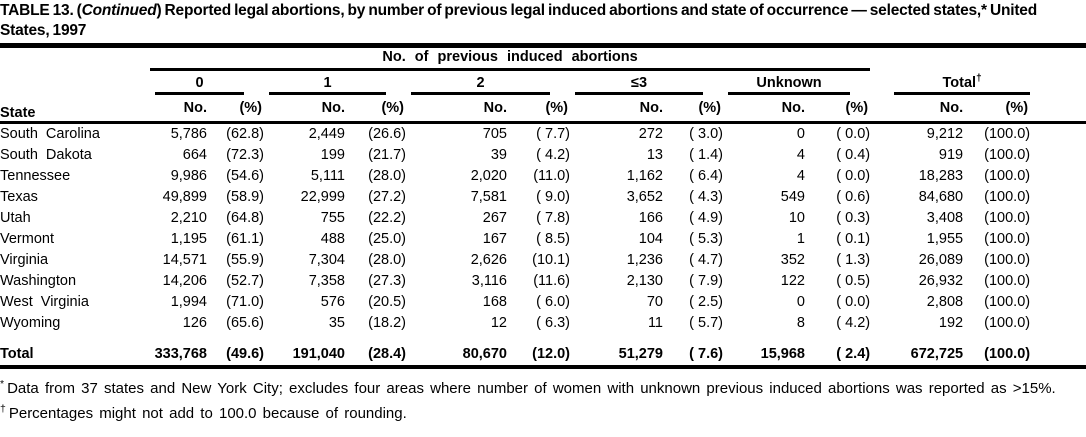 This screenshot has height=437, width=1086. What do you see at coordinates (30, 323) in the screenshot?
I see `state-cell: Wyoming` at bounding box center [30, 323].